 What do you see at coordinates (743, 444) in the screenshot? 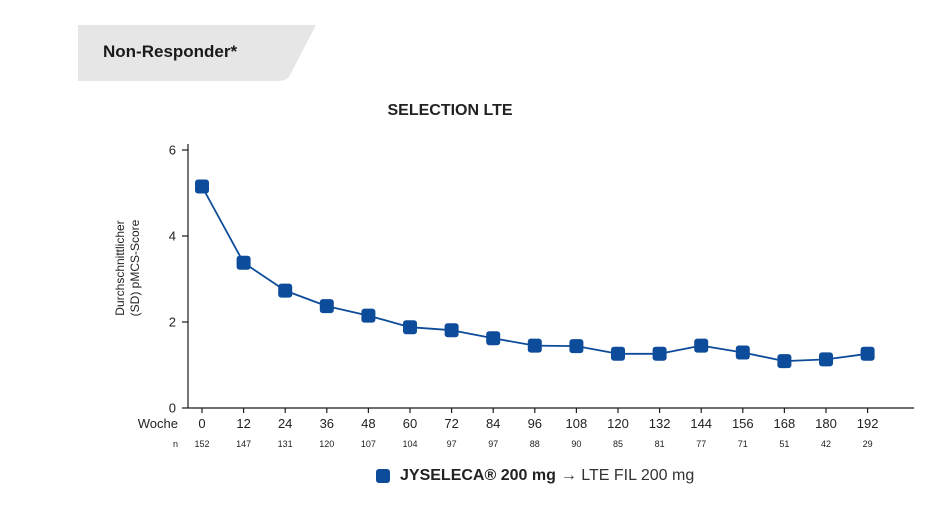
I see `n-label: 71` at bounding box center [743, 444].